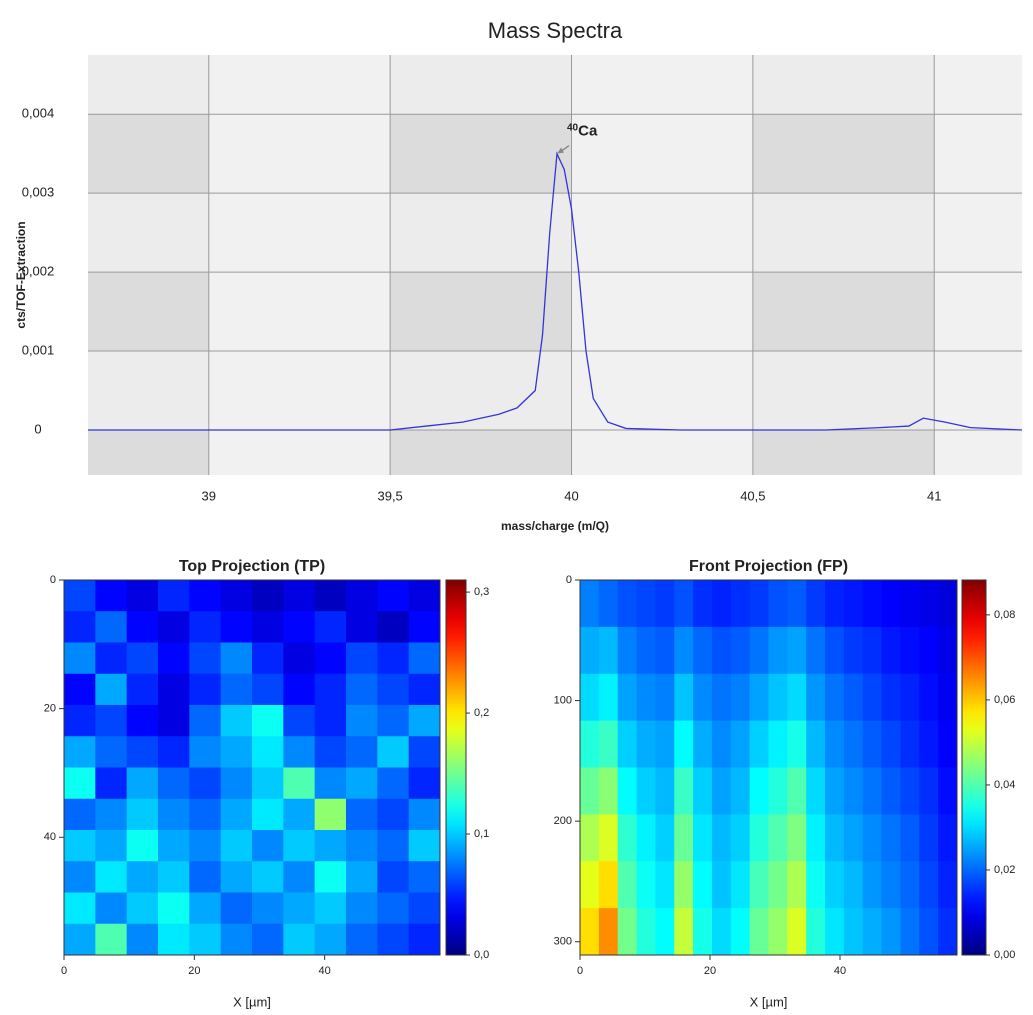 This screenshot has height=1015, width=1033. Describe the element at coordinates (481, 834) in the screenshot. I see `colorbar-tick-label: 0,1` at that location.